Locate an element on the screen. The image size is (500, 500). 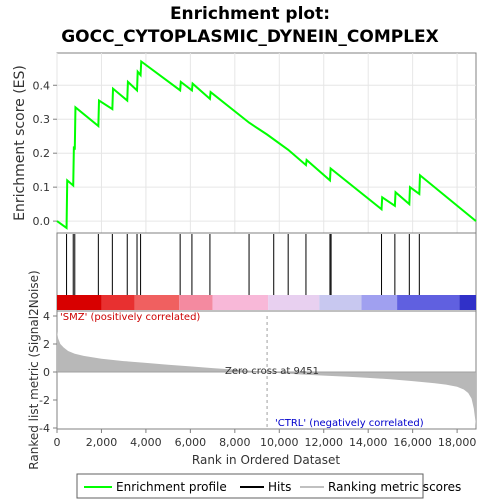
x-tick-label: 2,000 is located at coordinates (102, 442).